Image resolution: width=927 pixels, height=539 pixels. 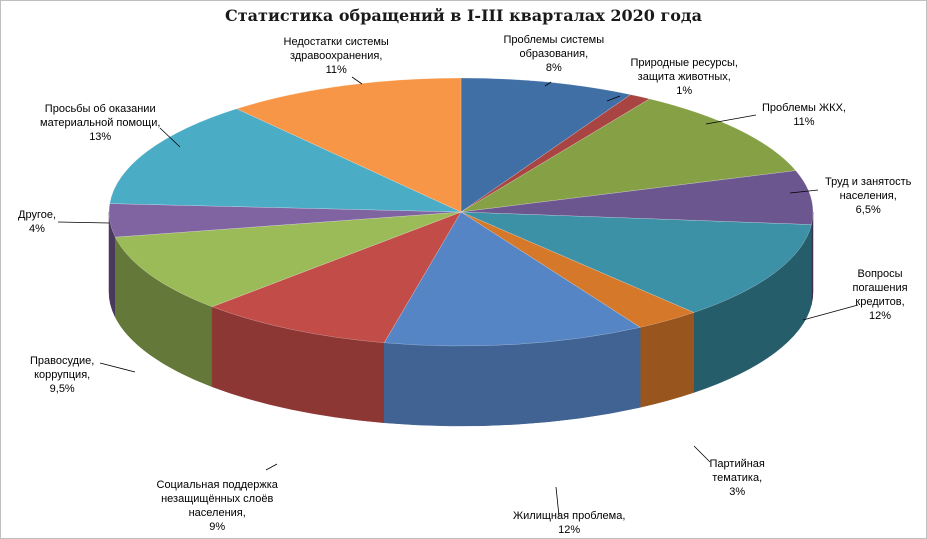 What do you see at coordinates (868, 182) in the screenshot?
I see `slice-label-line: Труд и занятость` at bounding box center [868, 182].